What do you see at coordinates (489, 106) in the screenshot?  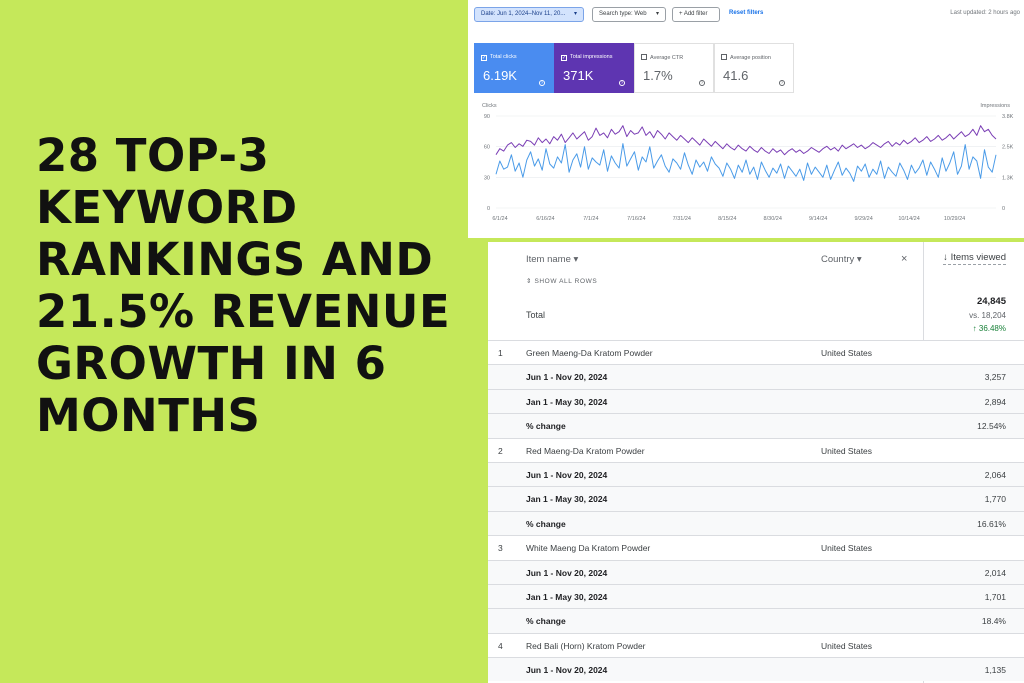 I see `left-axis-label: Clicks` at bounding box center [489, 106].